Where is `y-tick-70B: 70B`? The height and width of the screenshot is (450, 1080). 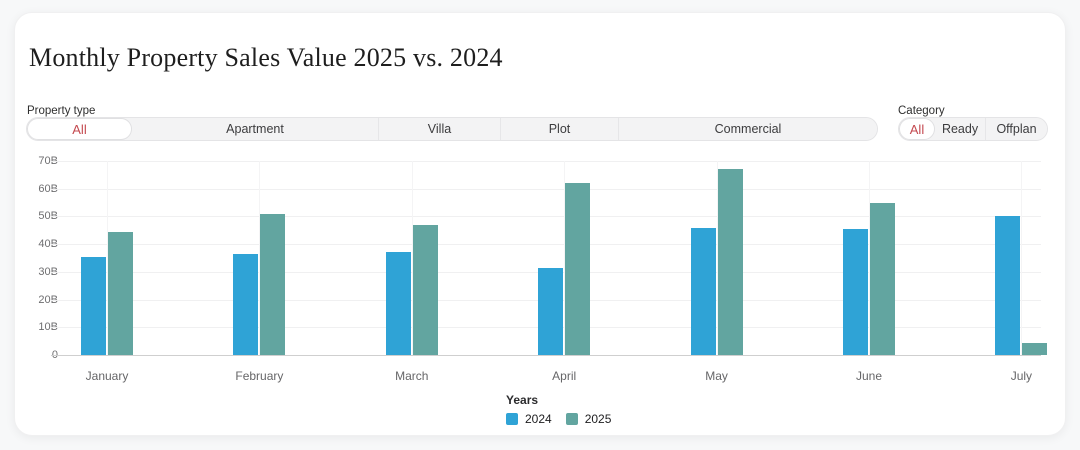 y-tick-70B: 70B is located at coordinates (48, 161).